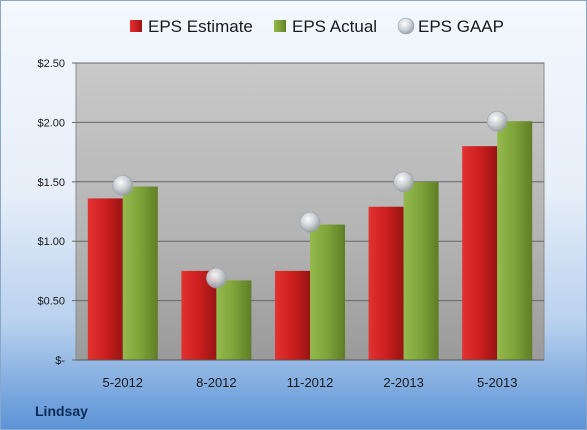 This screenshot has width=587, height=430. I want to click on y-tick-label: $0.50, so click(51, 302).